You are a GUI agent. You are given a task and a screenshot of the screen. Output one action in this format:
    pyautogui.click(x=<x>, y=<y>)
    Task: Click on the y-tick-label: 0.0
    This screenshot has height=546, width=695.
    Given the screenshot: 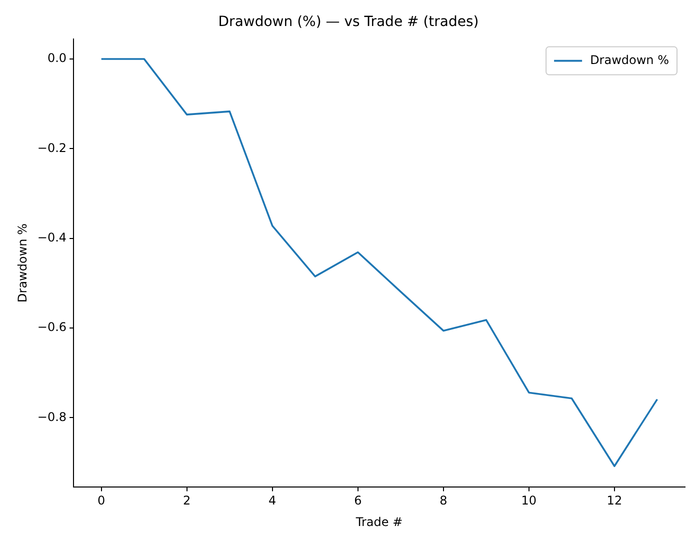 What is the action you would take?
    pyautogui.click(x=57, y=58)
    